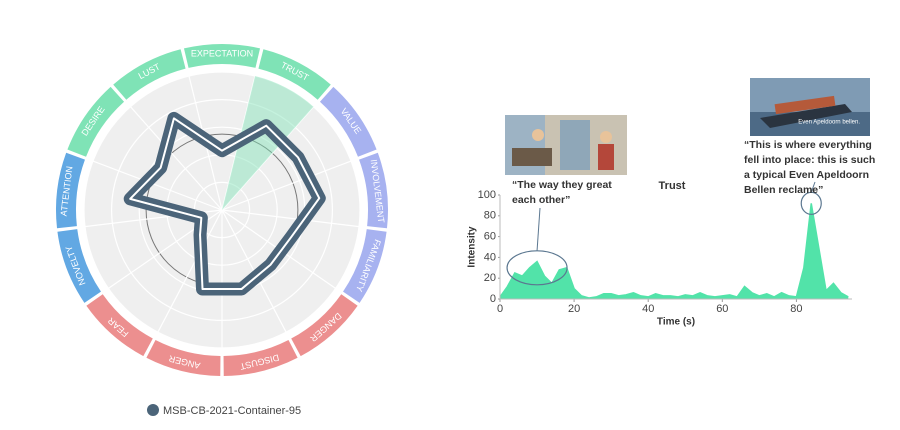 This screenshot has height=430, width=900. I want to click on area-fill, so click(674, 251).